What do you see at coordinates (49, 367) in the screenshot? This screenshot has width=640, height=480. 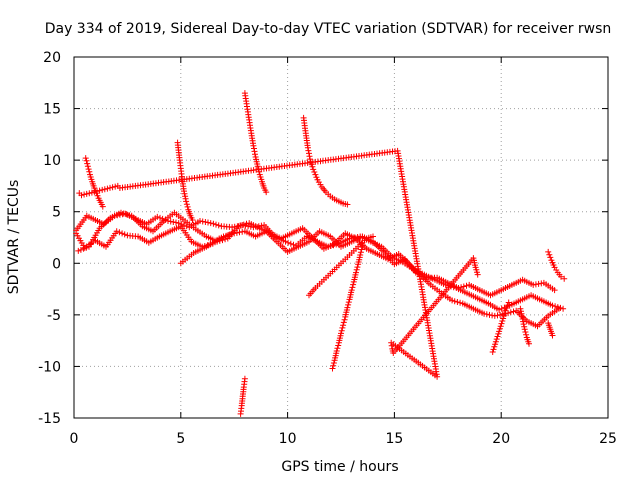 I see `y-tick-label: -10` at bounding box center [49, 367].